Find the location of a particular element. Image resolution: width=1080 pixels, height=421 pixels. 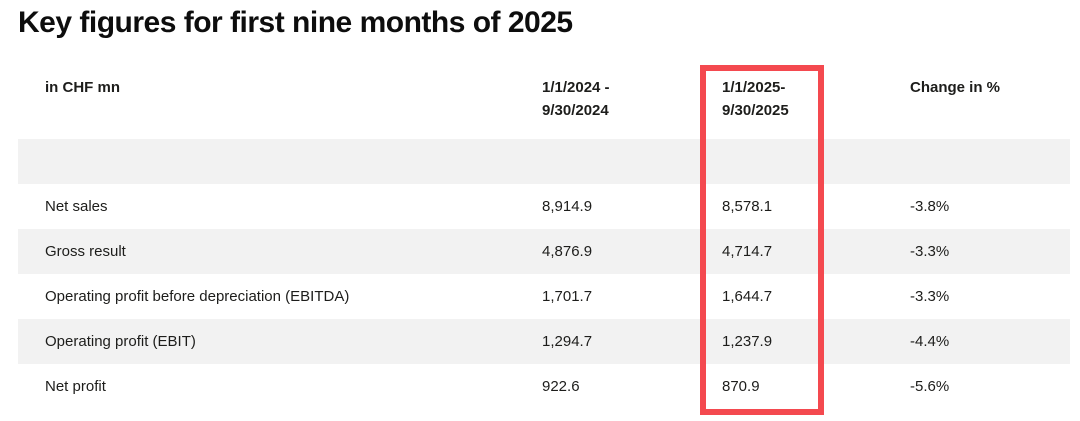

column-header-period-2025: 1/1/2025- 9/30/2025 is located at coordinates (816, 99).